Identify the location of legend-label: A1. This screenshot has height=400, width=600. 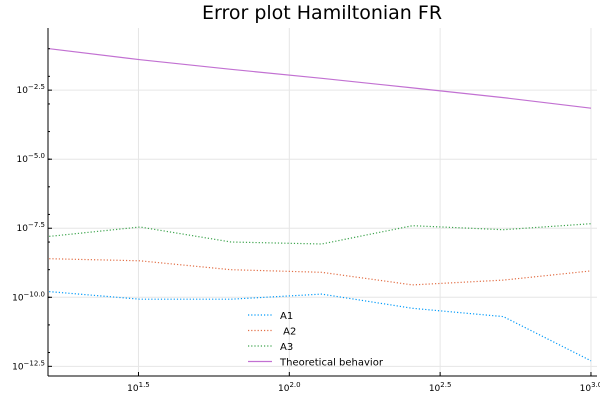
(286, 316).